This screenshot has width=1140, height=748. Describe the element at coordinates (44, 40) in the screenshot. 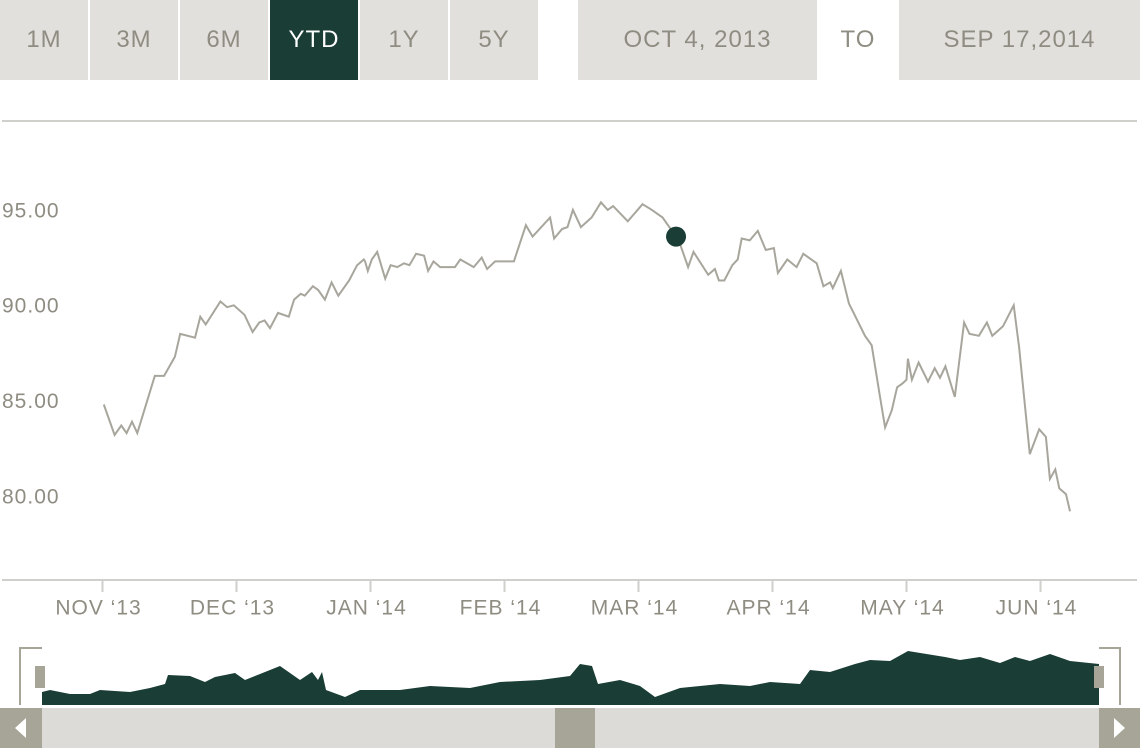

I see `range-button: 1M` at that location.